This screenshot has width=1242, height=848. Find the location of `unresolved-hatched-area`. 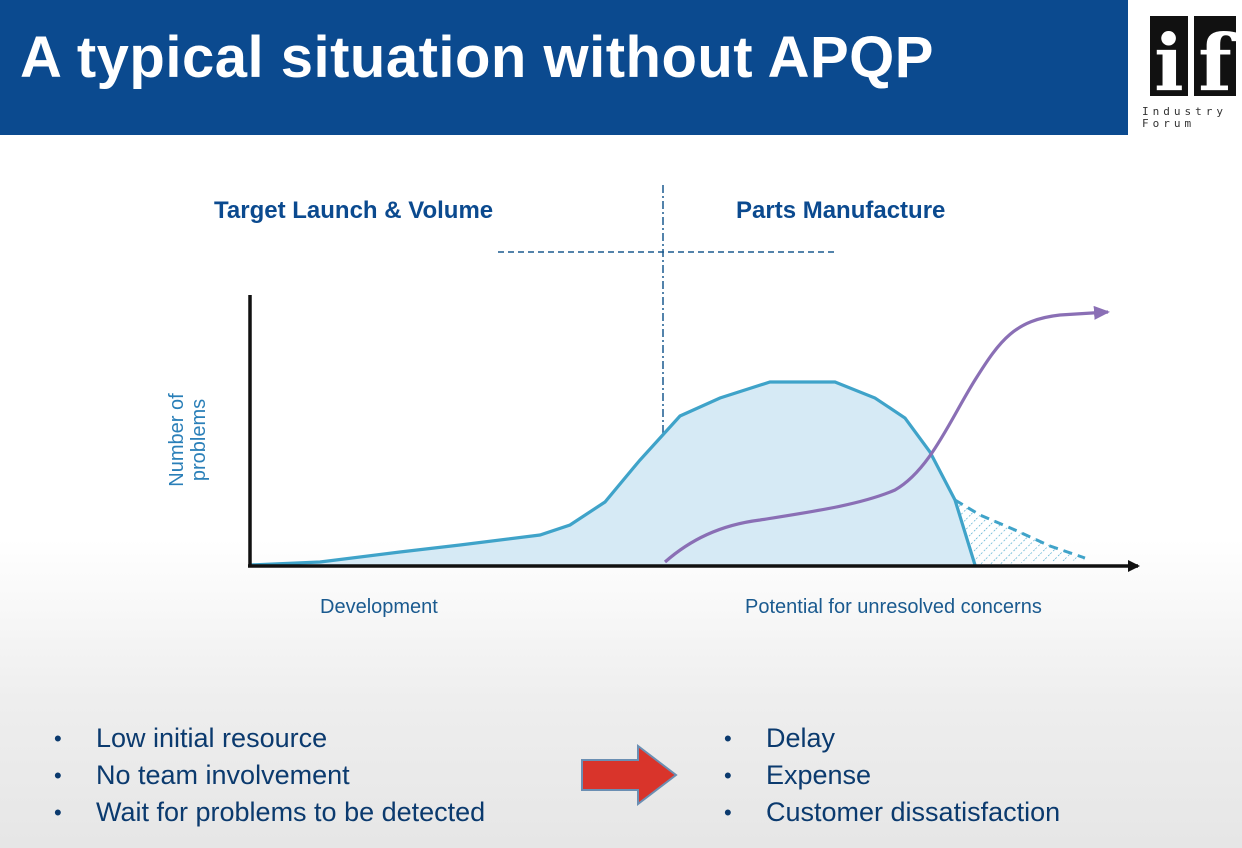

unresolved-hatched-area is located at coordinates (1020, 532).